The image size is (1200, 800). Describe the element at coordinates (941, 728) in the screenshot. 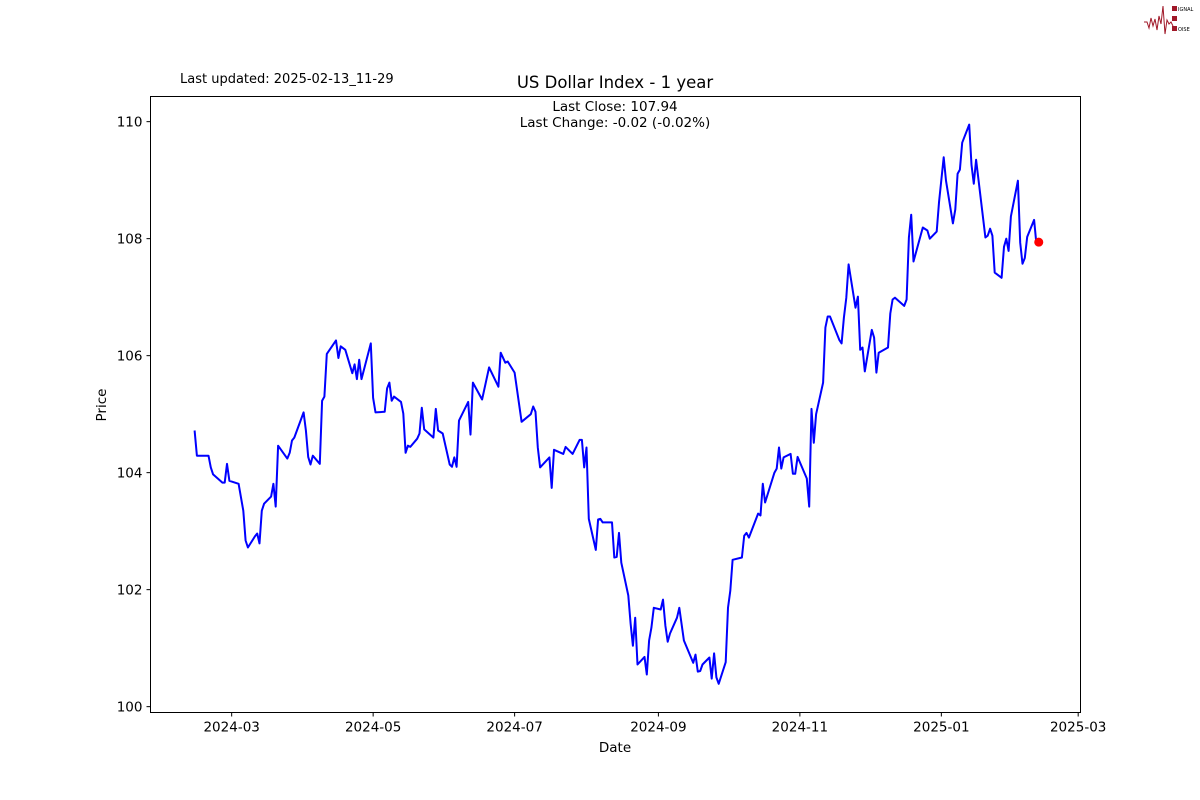

I see `x-tick-label: 2025-01` at that location.